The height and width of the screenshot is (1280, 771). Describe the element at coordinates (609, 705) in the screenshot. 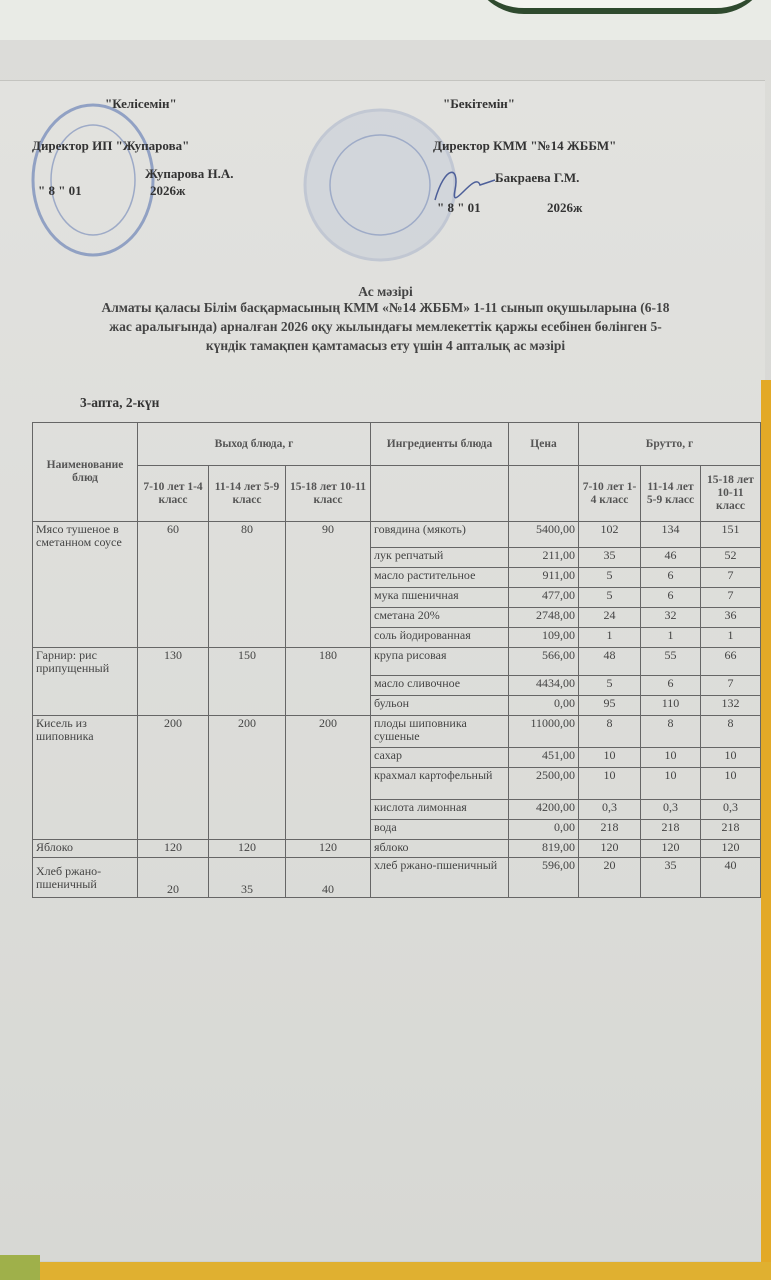

I see `ingredient-brutto: 95` at that location.